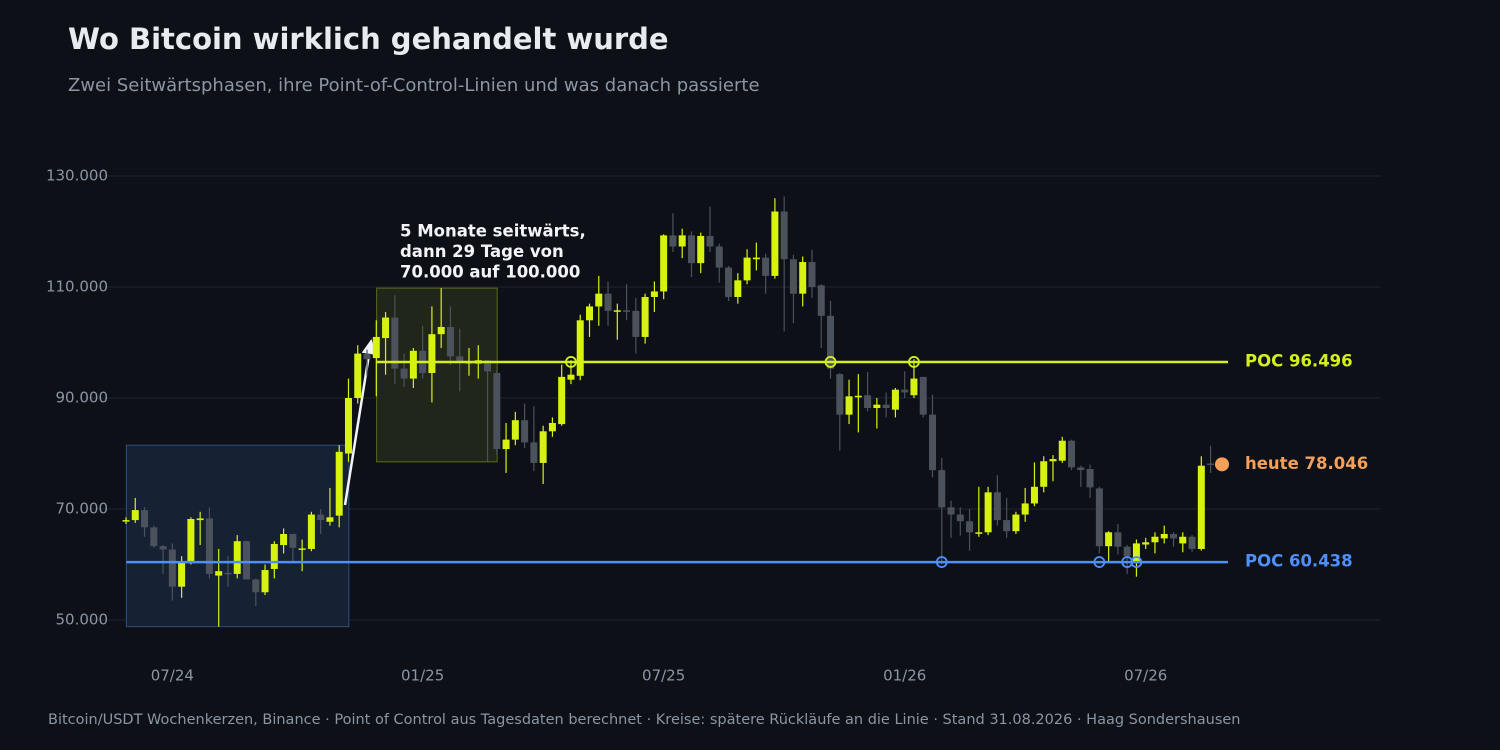 The image size is (1500, 750). Describe the element at coordinates (422, 676) in the screenshot. I see `x-tick-label: 01/25` at that location.